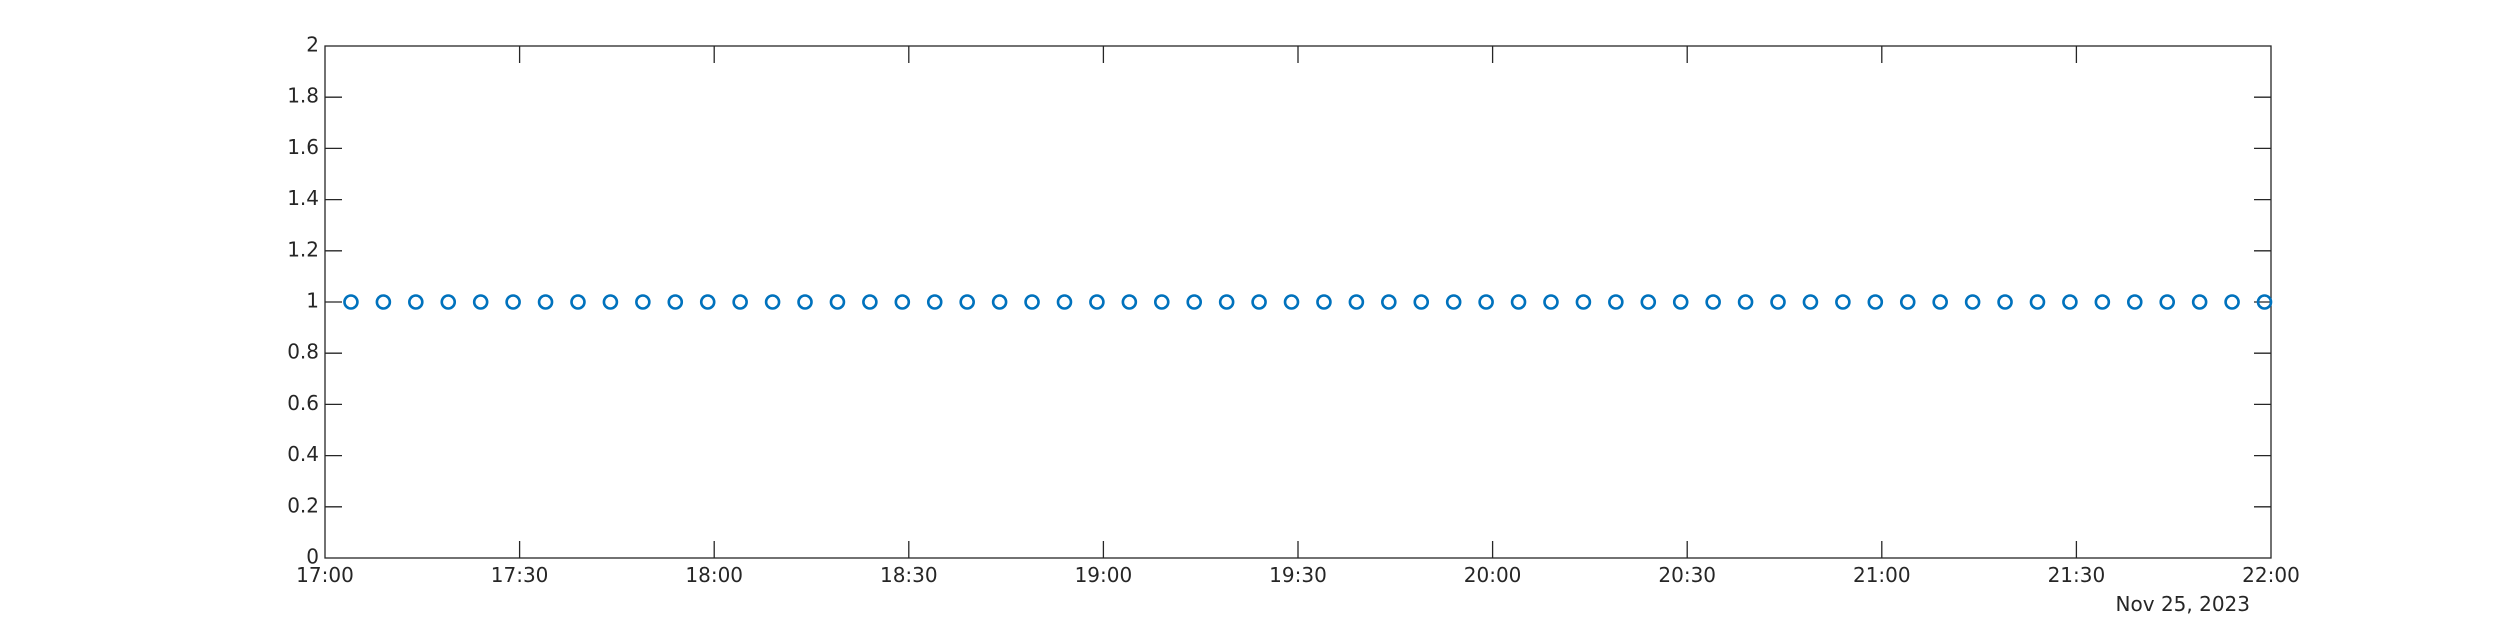  Describe the element at coordinates (2271, 575) in the screenshot. I see `x-tick-label: 22:00` at that location.